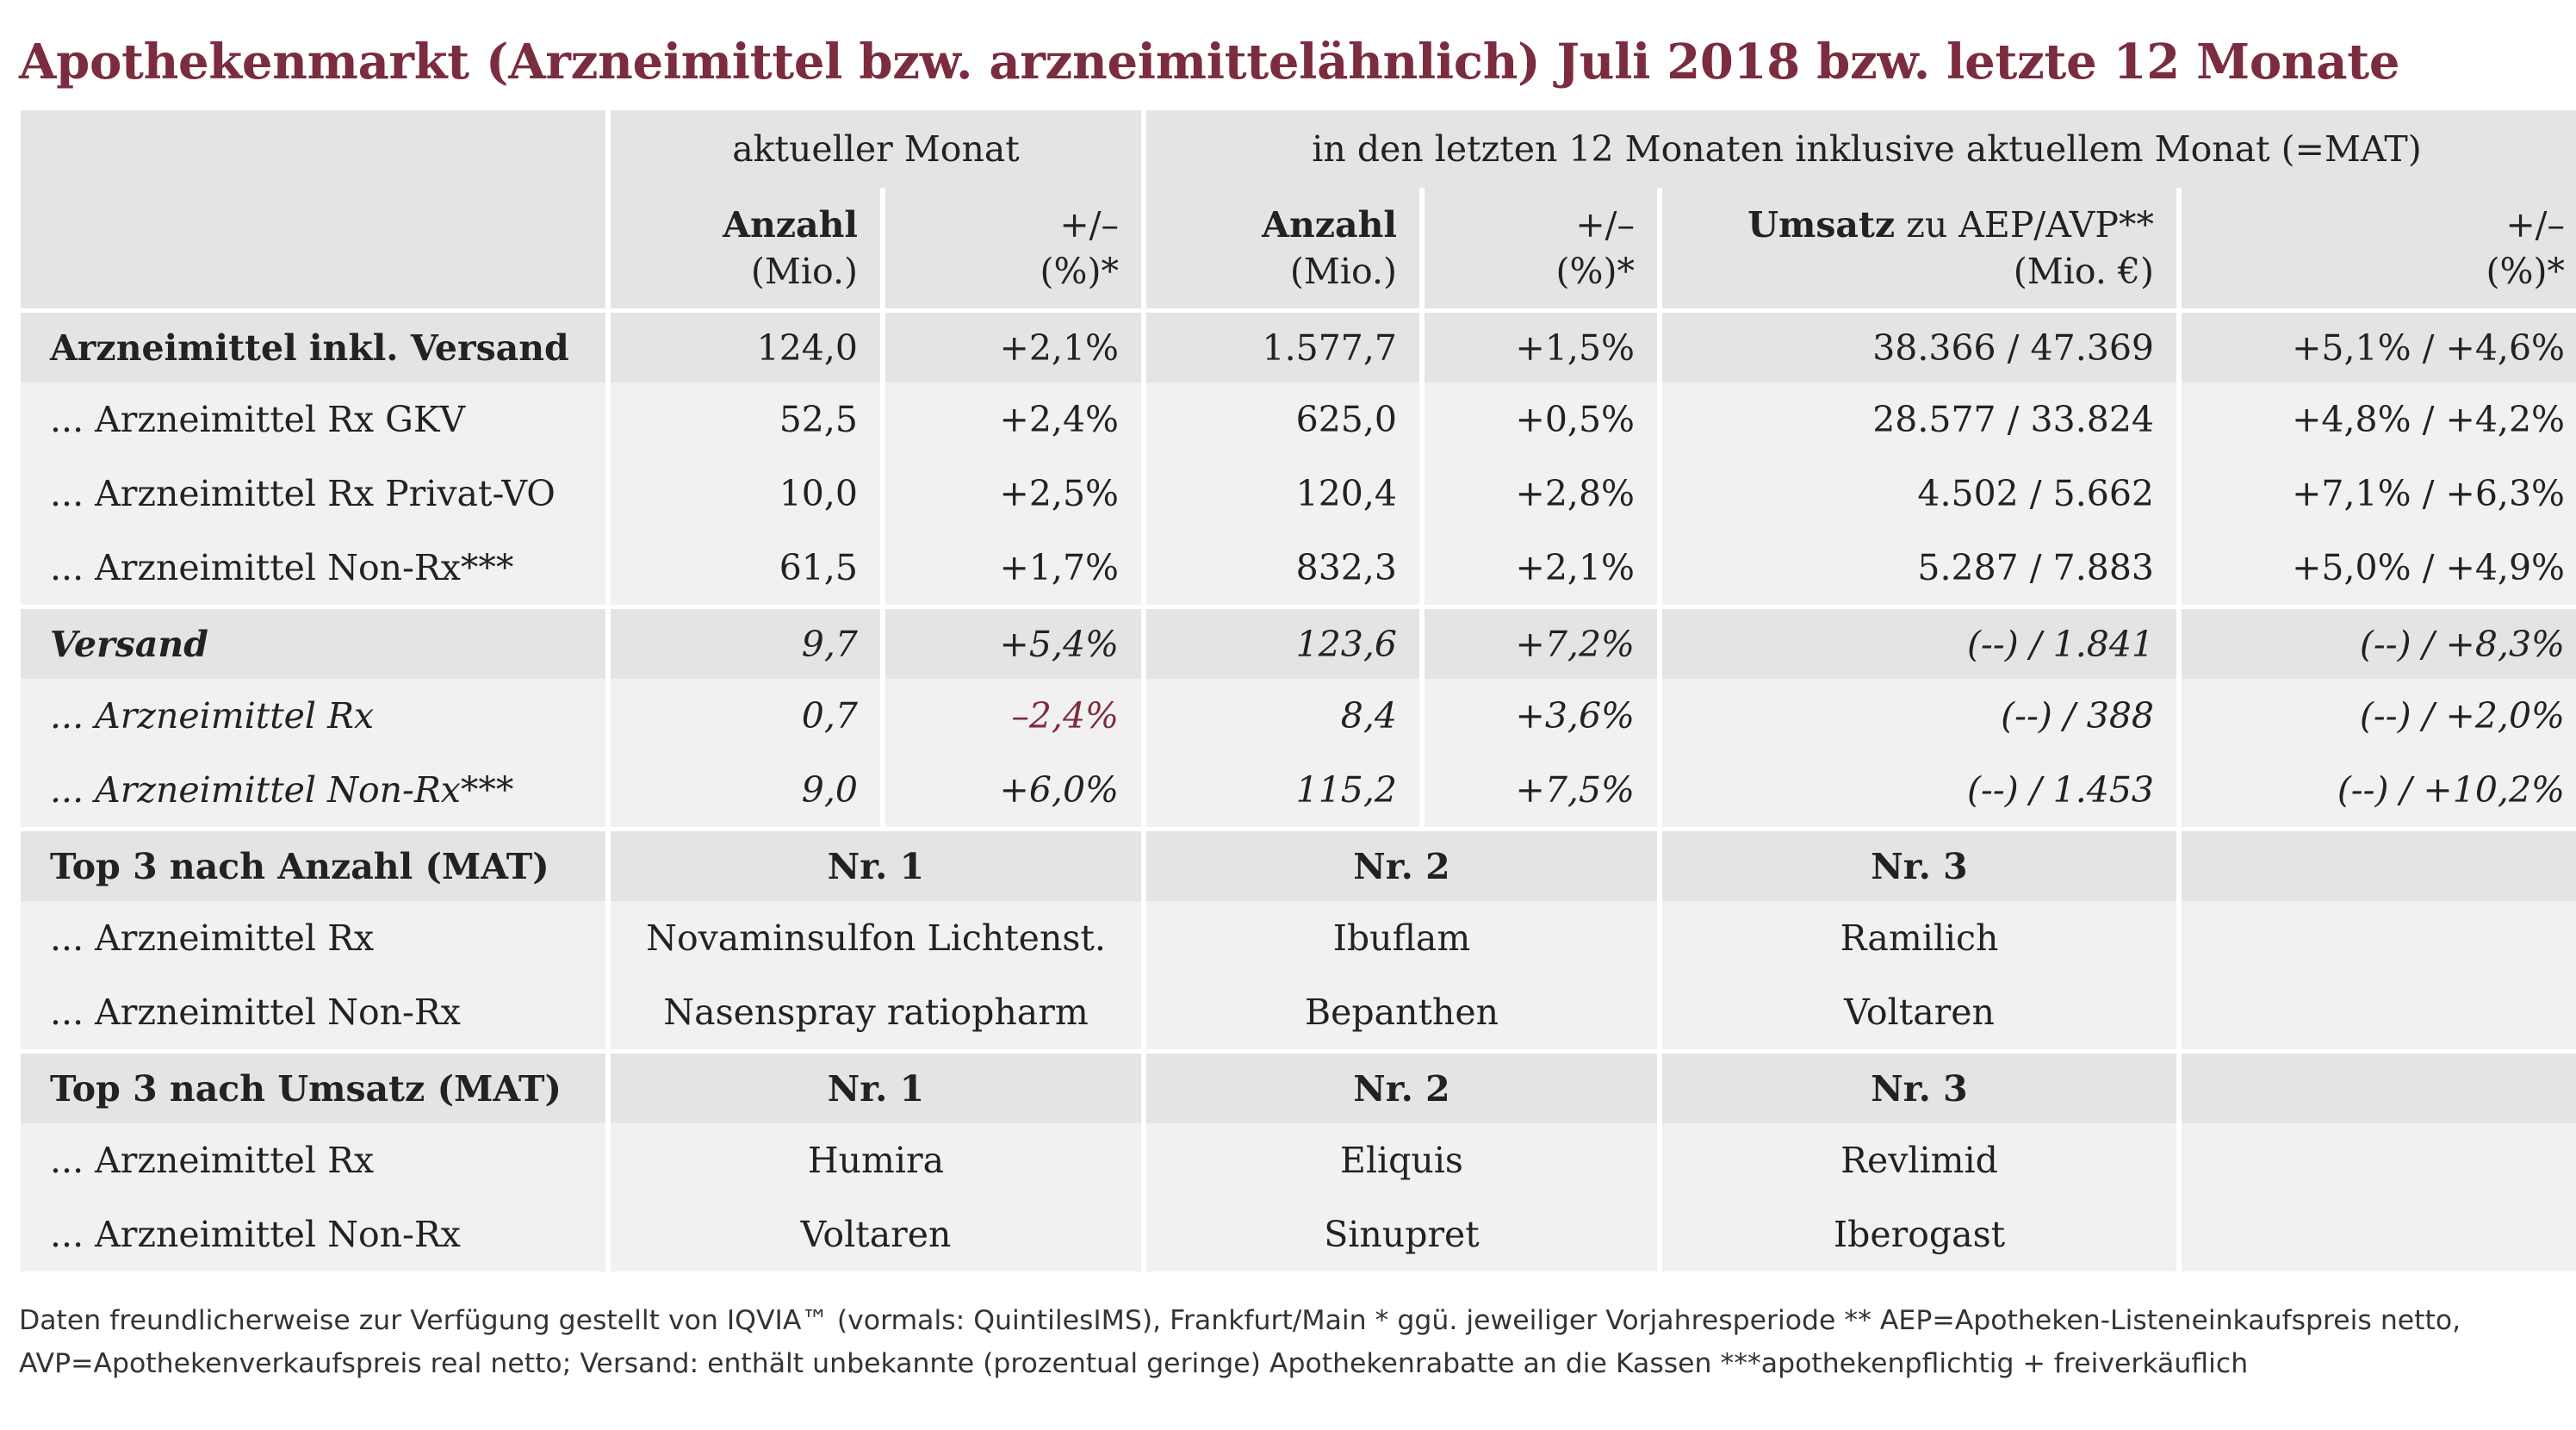  I want to click on cell-mat-change: +0,5%, so click(1541, 419).